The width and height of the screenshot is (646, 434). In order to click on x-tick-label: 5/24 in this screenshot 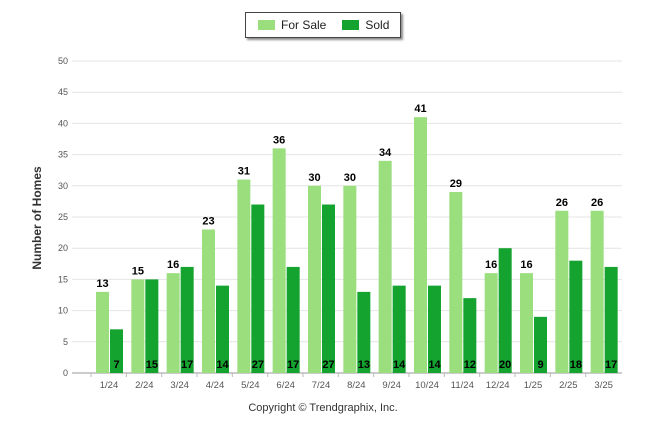, I will do `click(250, 385)`.